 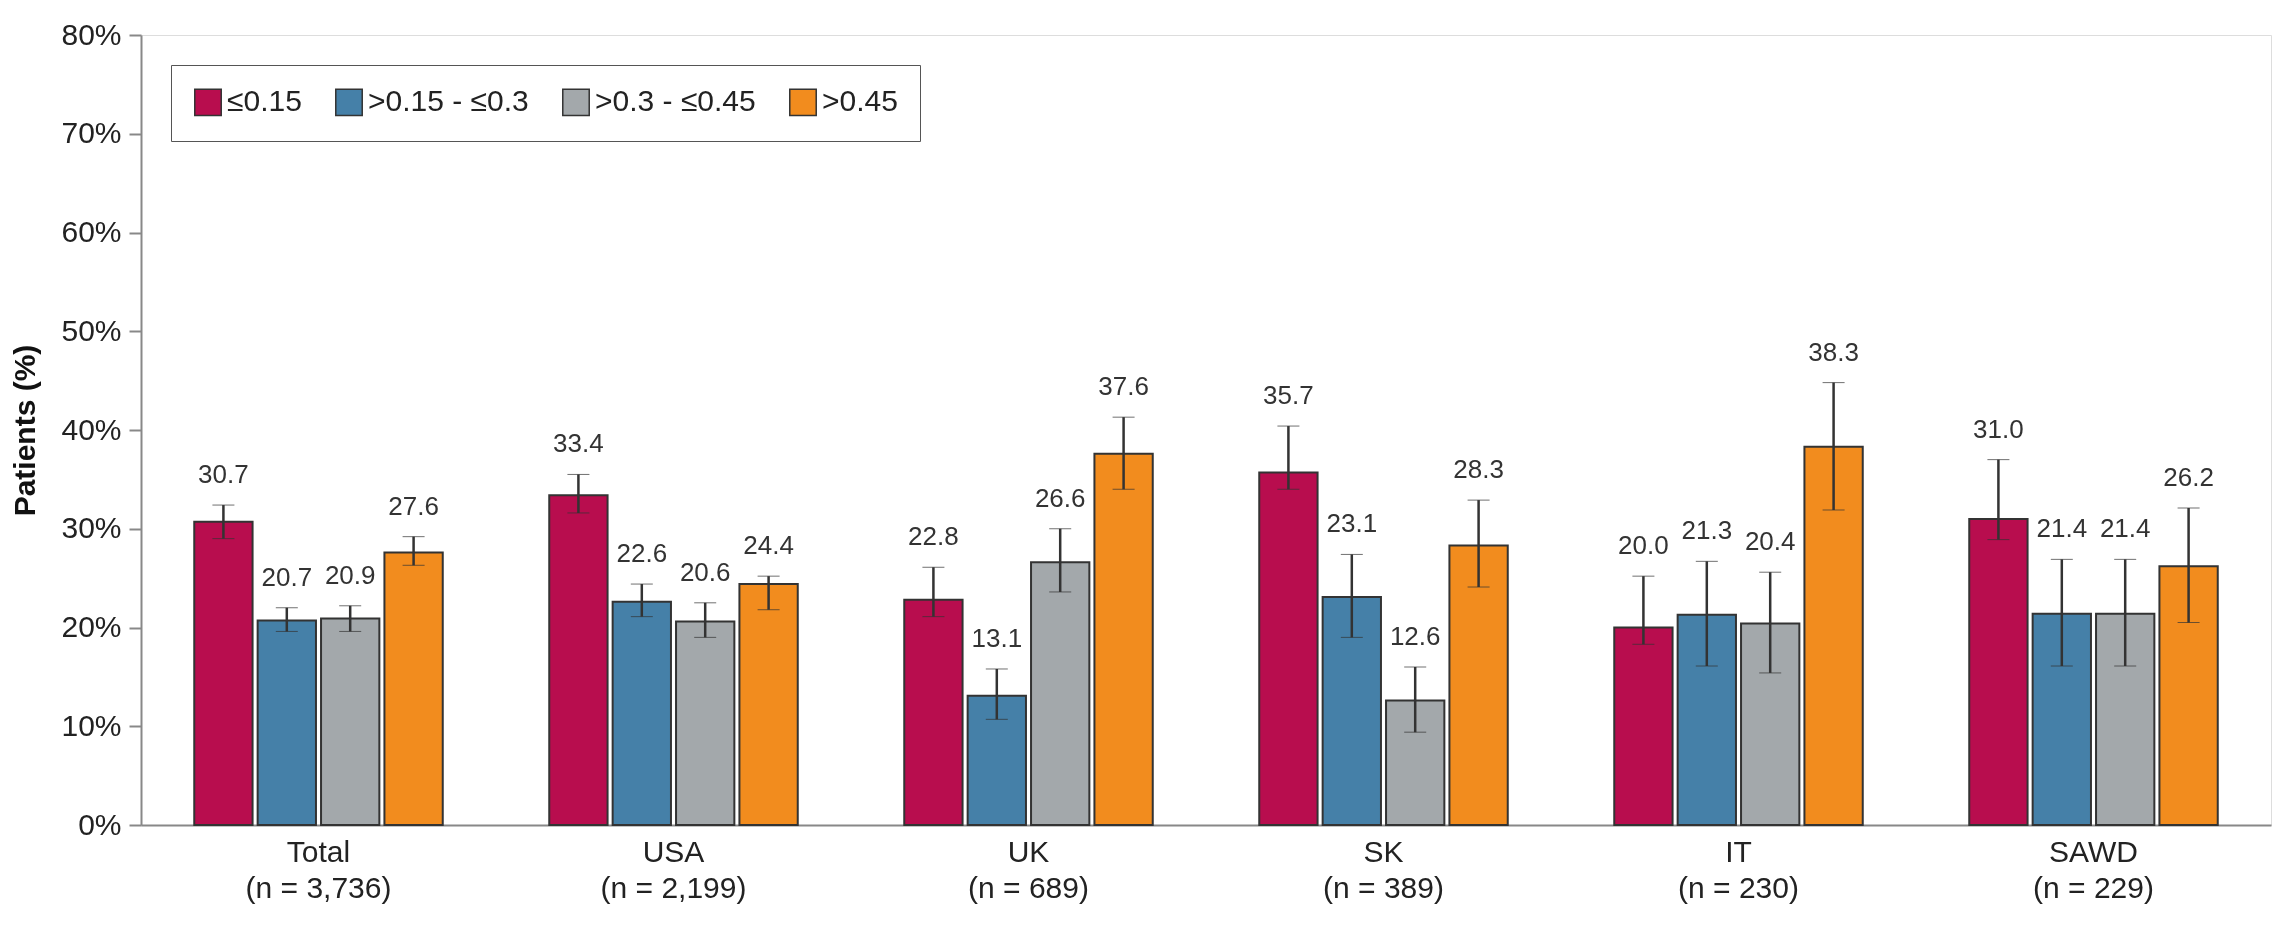 What do you see at coordinates (287, 576) in the screenshot?
I see `data-label: 20.7` at bounding box center [287, 576].